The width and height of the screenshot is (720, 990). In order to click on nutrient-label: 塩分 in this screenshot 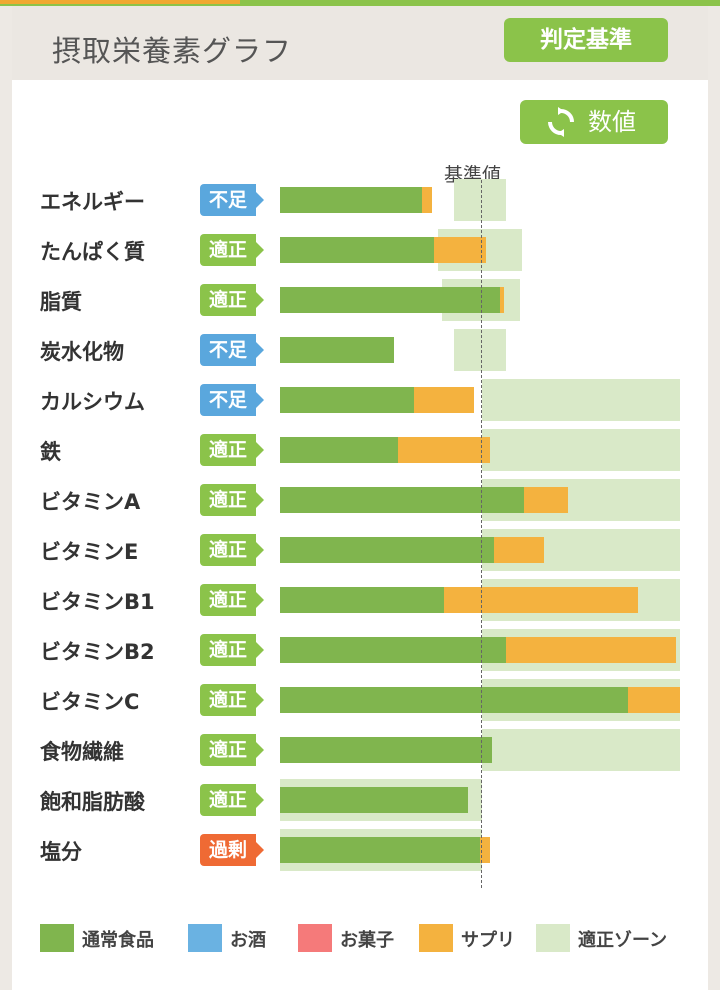, I will do `click(61, 852)`.